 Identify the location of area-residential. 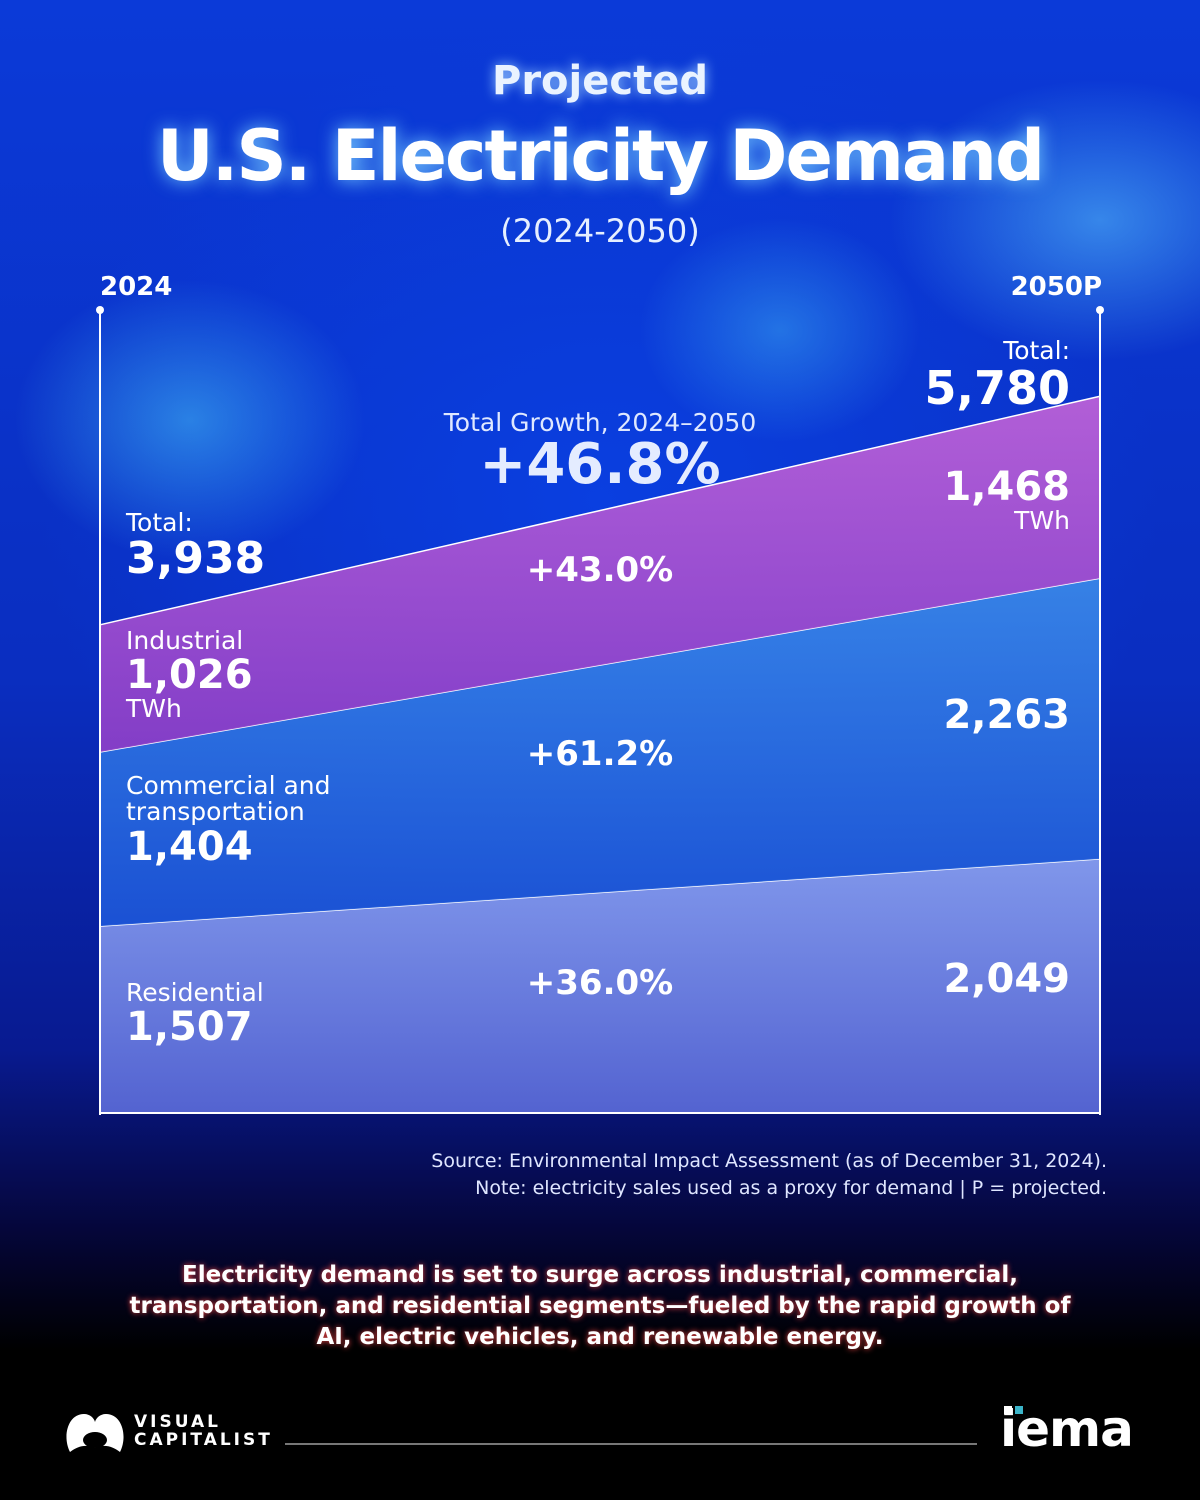
(600, 985).